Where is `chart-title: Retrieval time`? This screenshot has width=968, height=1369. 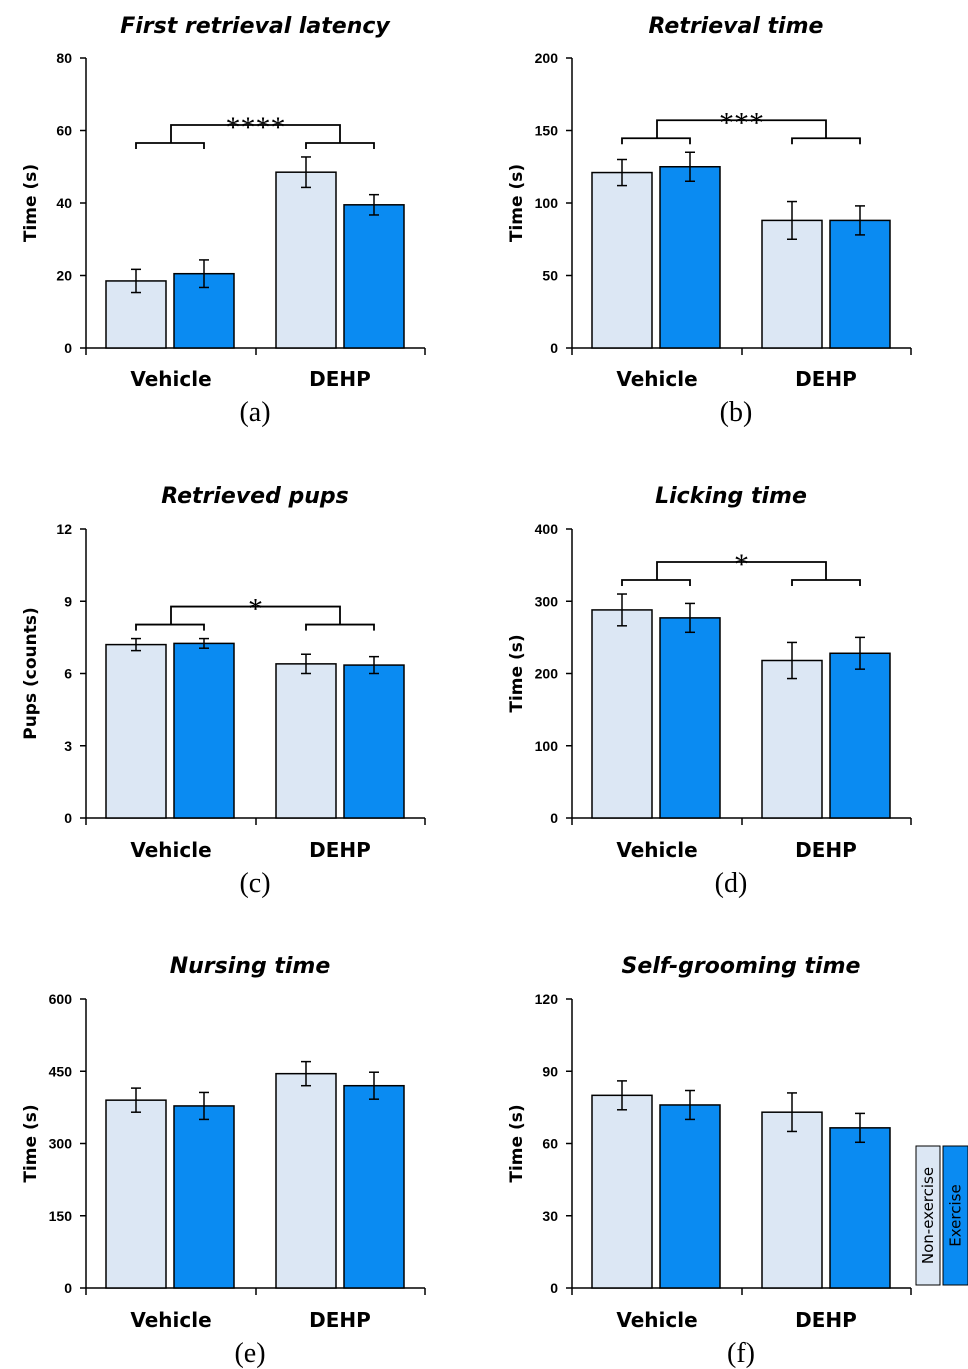 chart-title: Retrieval time is located at coordinates (736, 26).